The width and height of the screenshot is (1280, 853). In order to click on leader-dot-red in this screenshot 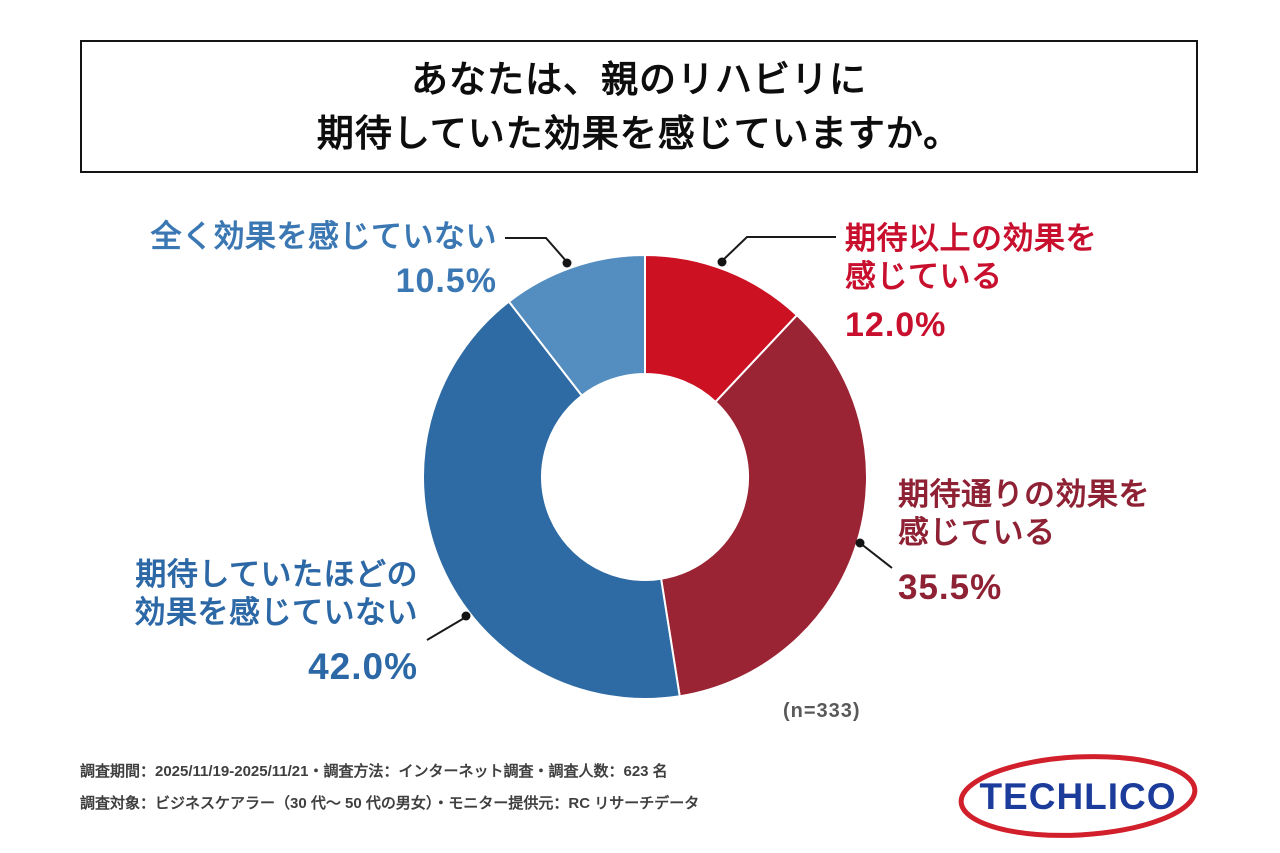, I will do `click(722, 262)`.